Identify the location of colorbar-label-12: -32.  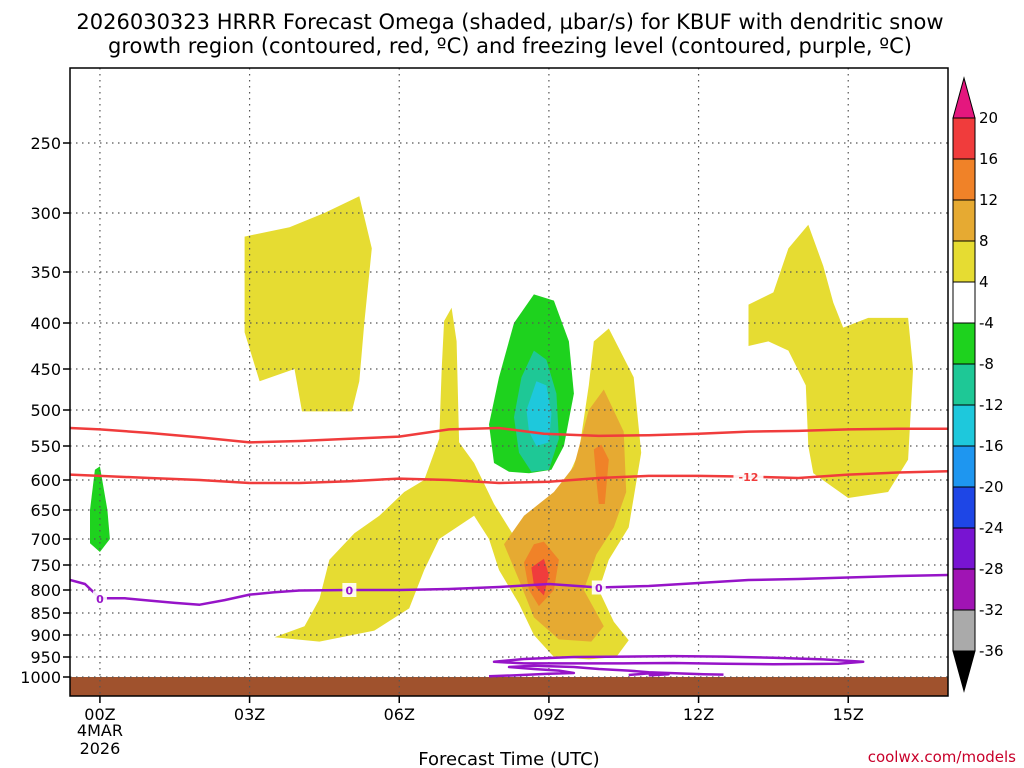
(991, 610).